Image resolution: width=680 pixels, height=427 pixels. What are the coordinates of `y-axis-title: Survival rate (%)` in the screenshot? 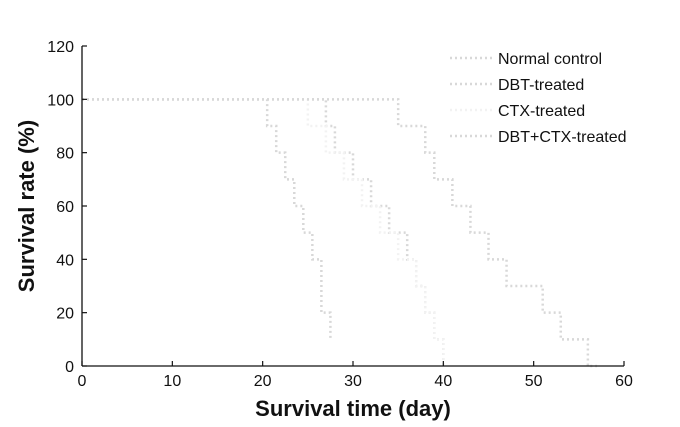 It's located at (26, 206).